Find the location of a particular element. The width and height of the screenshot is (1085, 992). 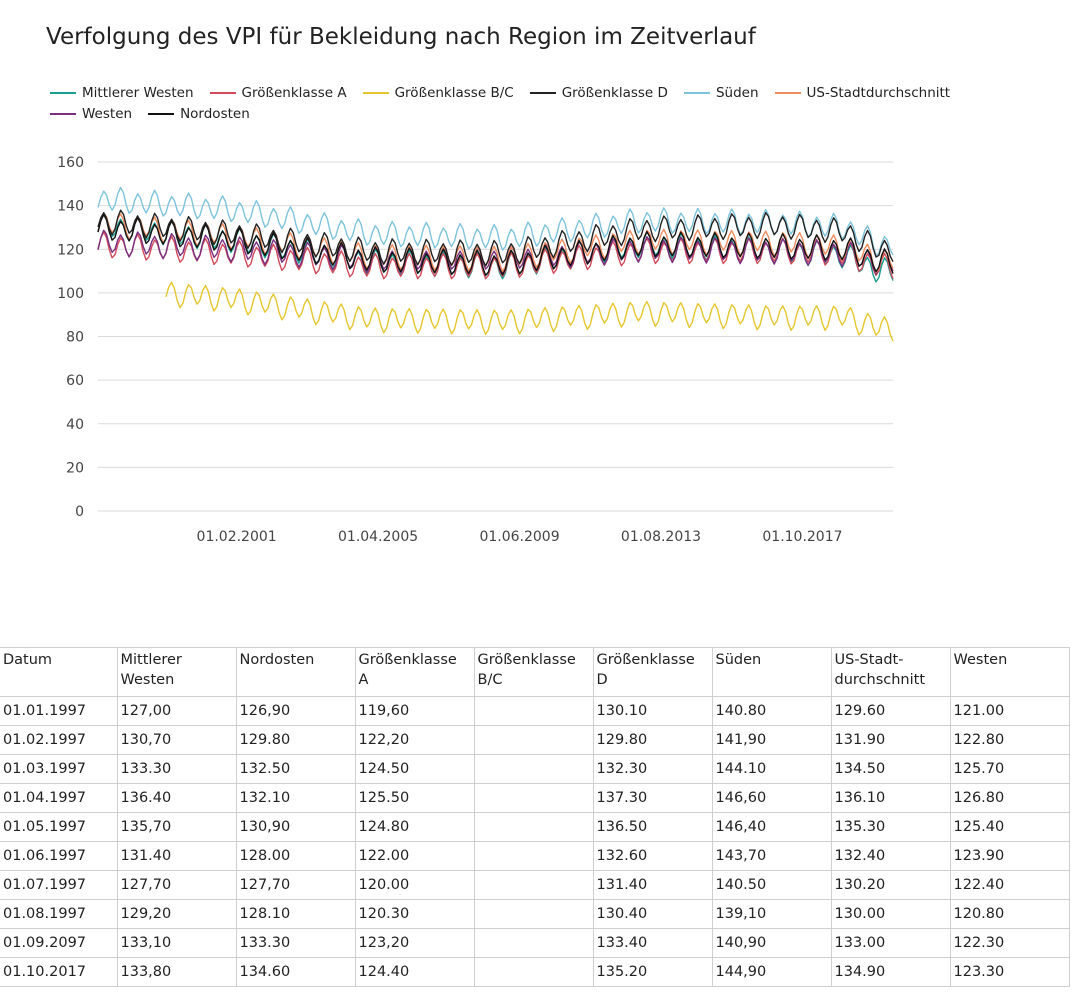

table-cell: 129,20 is located at coordinates (176, 914).